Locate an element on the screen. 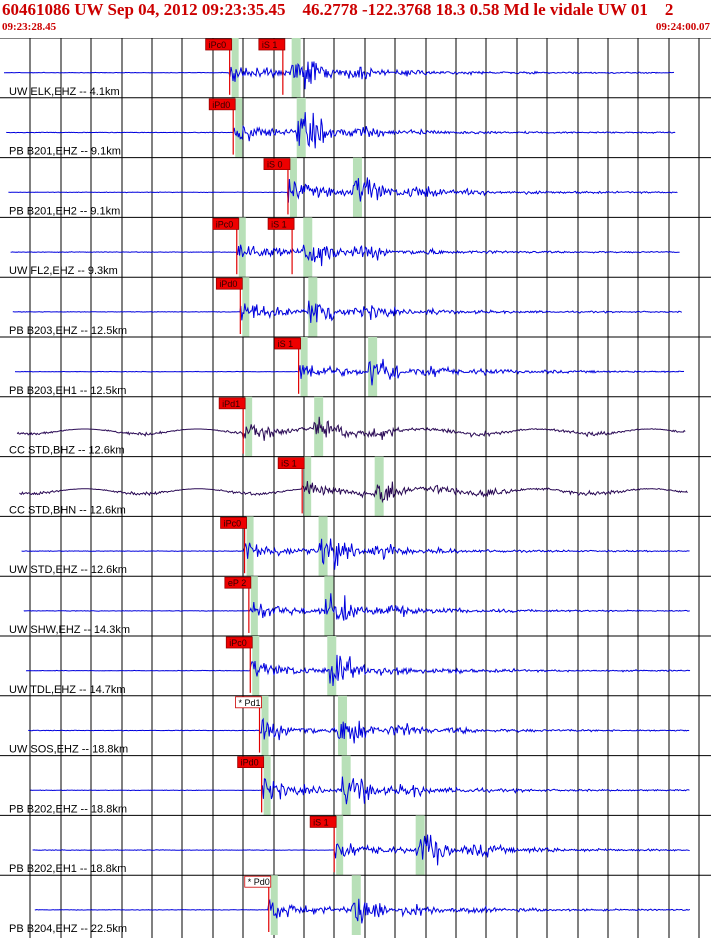 This screenshot has height=943, width=711. trace-panel: iPd0 PB B201,EHZ -- 9.1km is located at coordinates (355, 127).